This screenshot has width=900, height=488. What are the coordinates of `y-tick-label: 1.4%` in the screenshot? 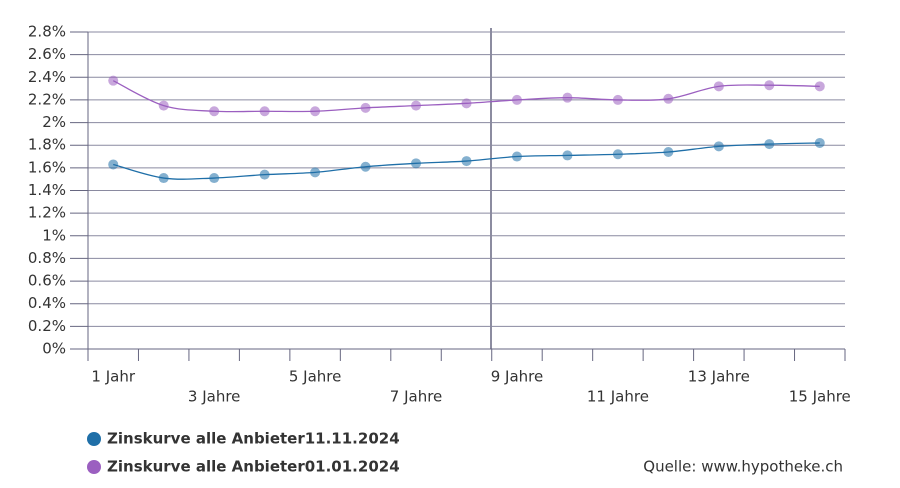 It's located at (47, 190).